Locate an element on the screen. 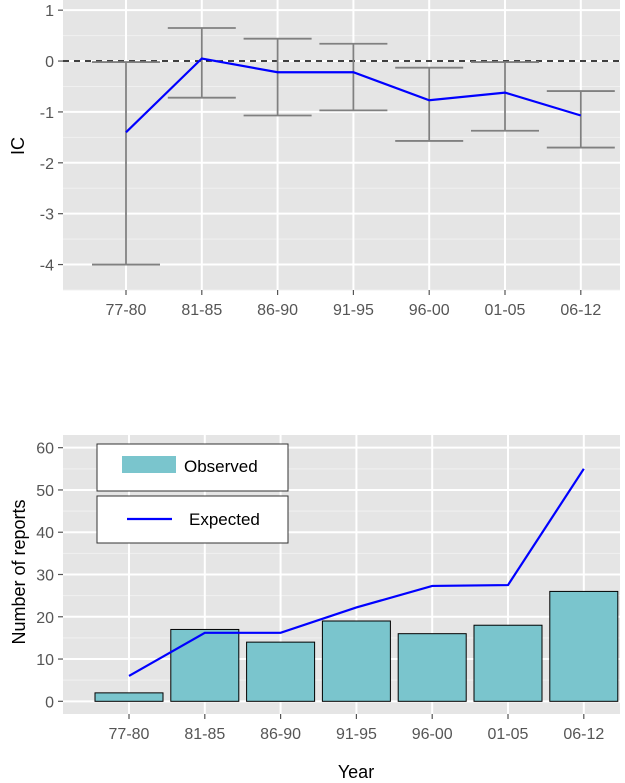 The height and width of the screenshot is (783, 625). y-tick-label: 40 is located at coordinates (45, 533).